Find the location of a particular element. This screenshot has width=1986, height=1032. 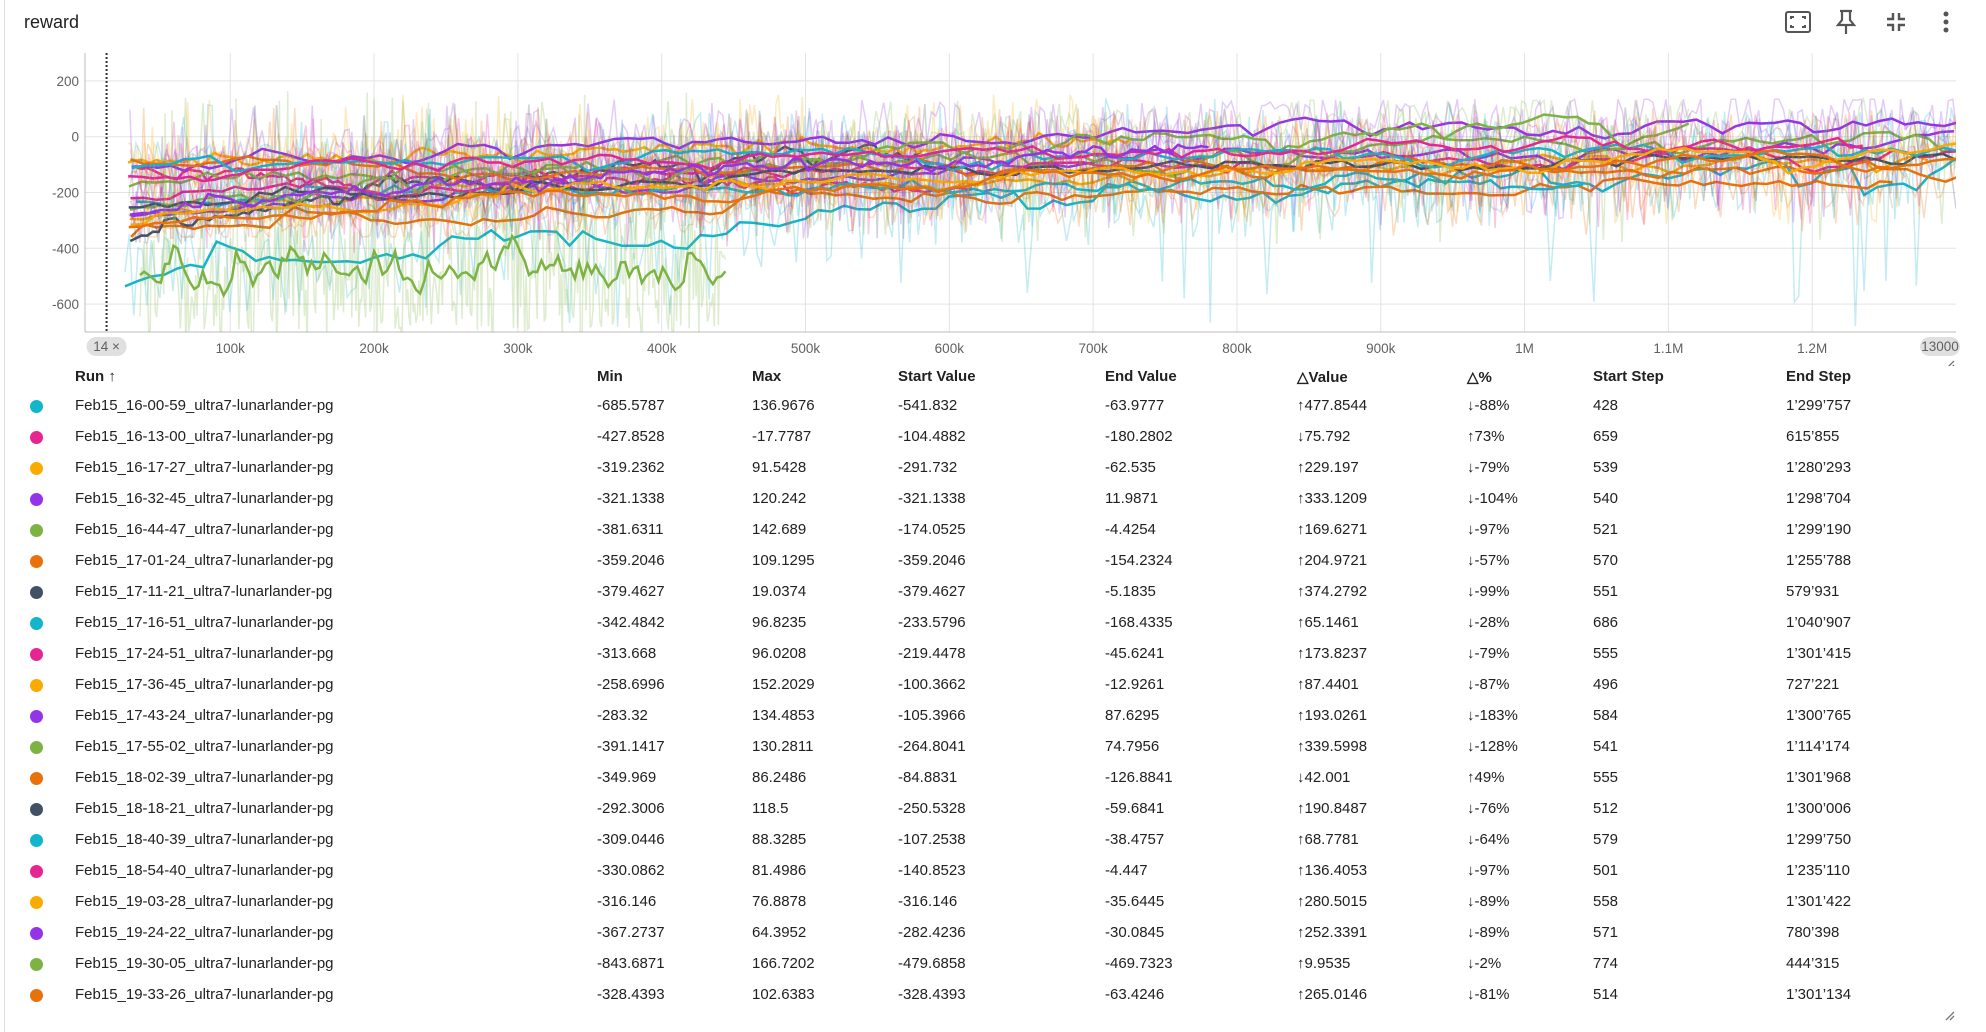

end-step-cell: 615’855 is located at coordinates (1813, 436).